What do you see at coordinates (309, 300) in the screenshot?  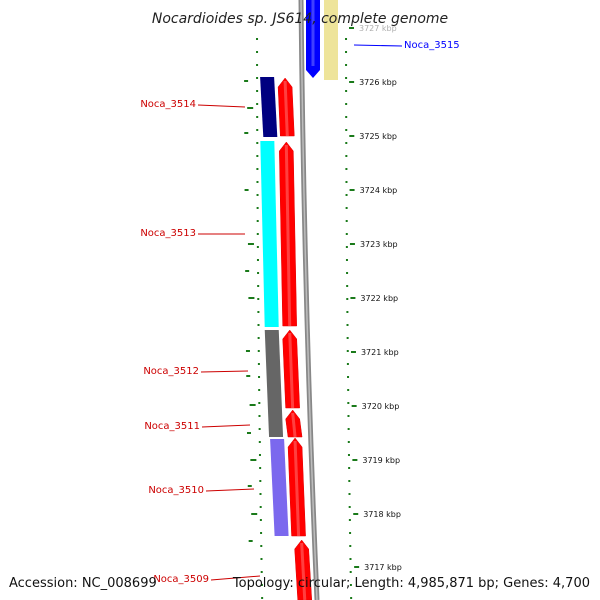 I see `backbone-inner` at bounding box center [309, 300].